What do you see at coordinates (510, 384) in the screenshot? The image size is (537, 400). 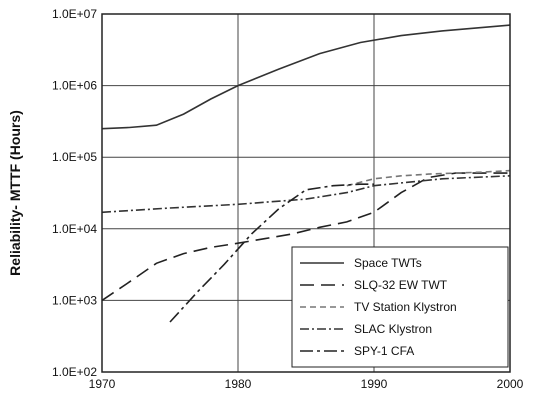 I see `x-tick-label: 2000` at bounding box center [510, 384].